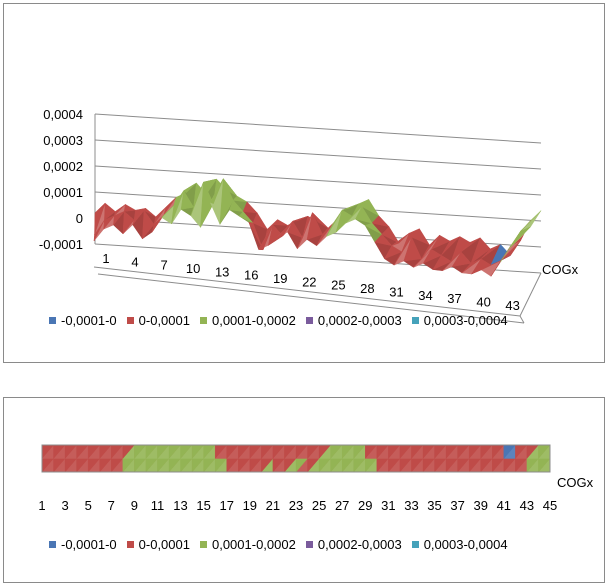 This screenshot has width=608, height=586. I want to click on legend-item: 0,0002-0,0003, so click(353, 544).